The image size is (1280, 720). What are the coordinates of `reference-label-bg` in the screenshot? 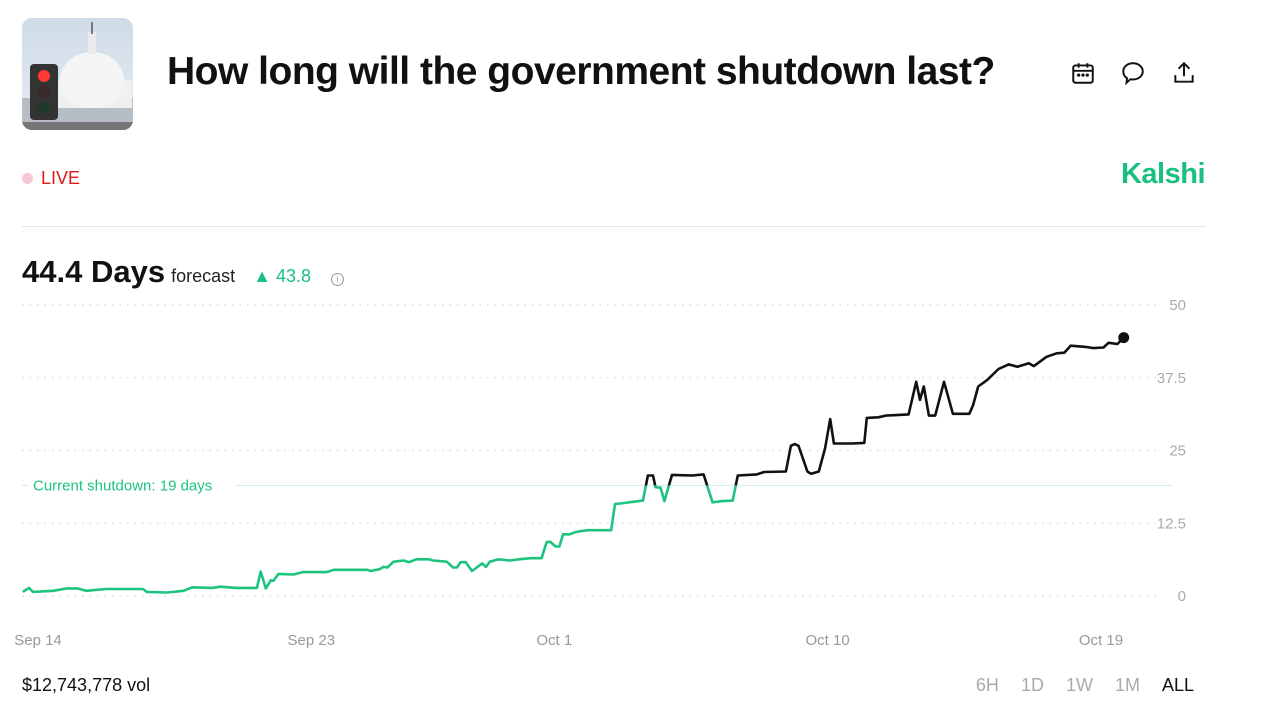 It's located at (132, 485).